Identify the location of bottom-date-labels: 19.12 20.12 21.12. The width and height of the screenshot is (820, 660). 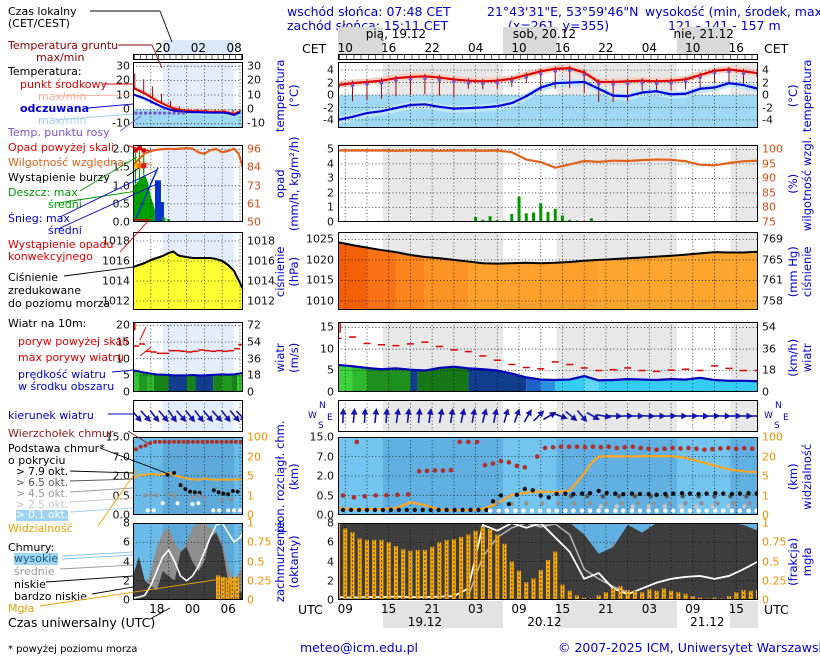
(566, 622).